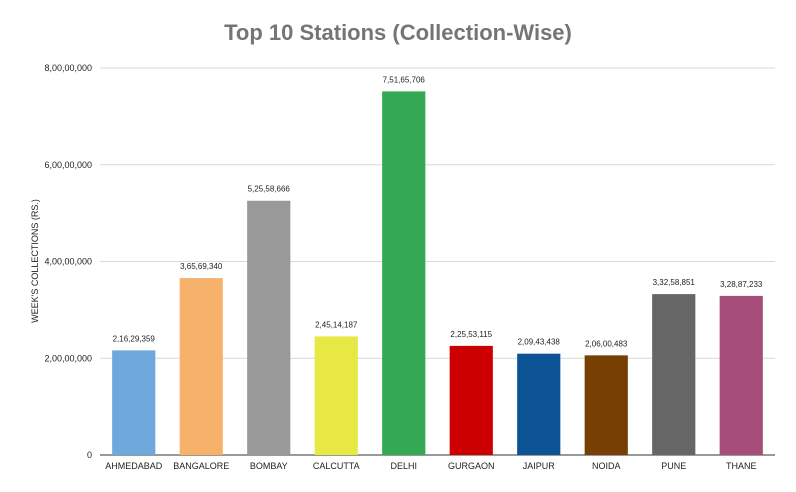 This screenshot has width=796, height=492. Describe the element at coordinates (471, 400) in the screenshot. I see `bar-gurgaon` at that location.